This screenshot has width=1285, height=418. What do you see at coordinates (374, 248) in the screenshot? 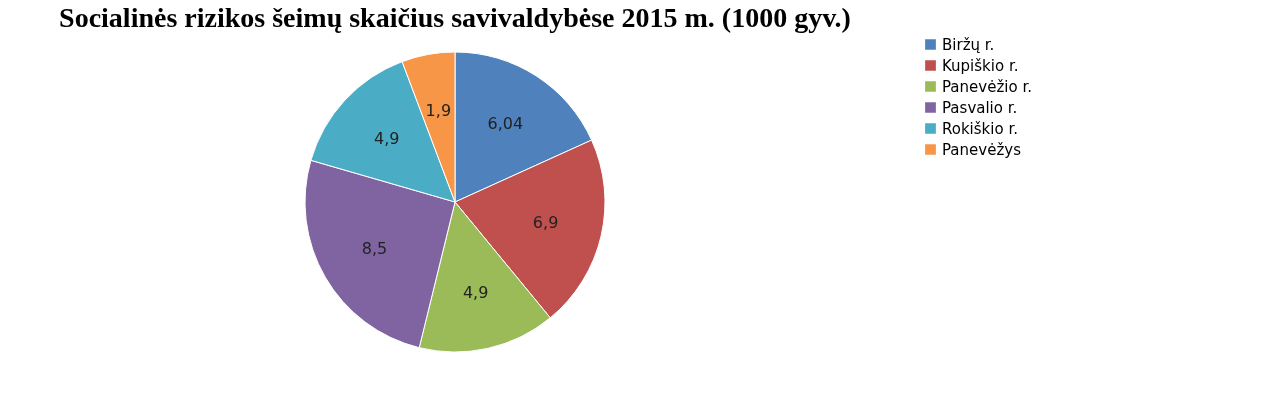
I see `data-label: 8,5` at bounding box center [374, 248].